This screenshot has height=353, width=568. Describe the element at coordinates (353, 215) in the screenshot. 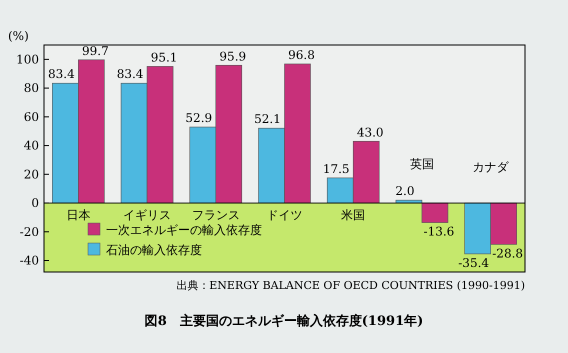

I see `x-tick-label: 米国` at that location.